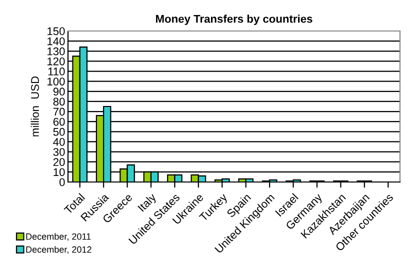  Describe the element at coordinates (62, 182) in the screenshot. I see `y-tick-label: 0` at that location.